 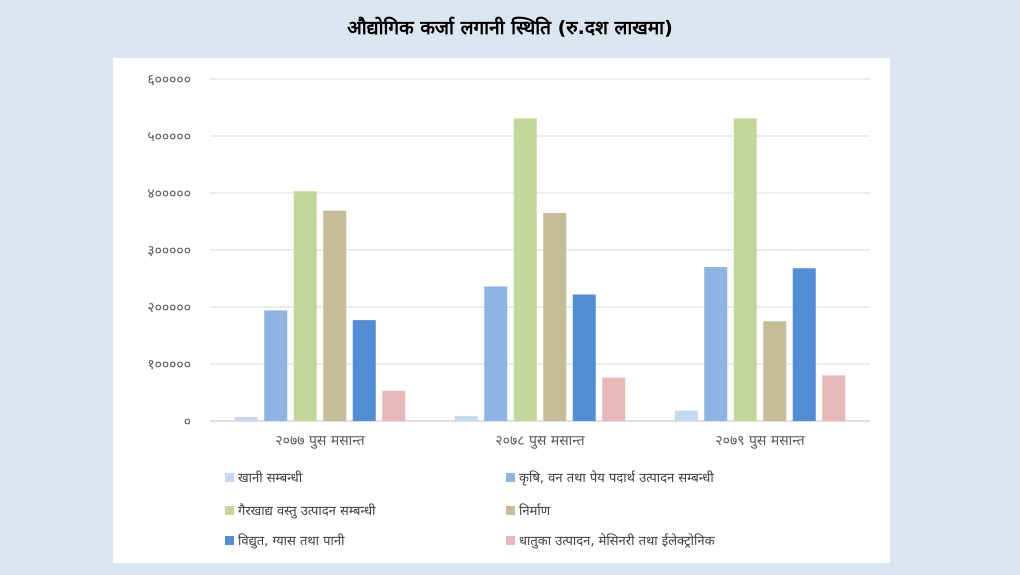 I want to click on legend-item: कृषि, वन तथा पेय पदार्थ उत्पादन सम्बन्धी, so click(x=610, y=477).